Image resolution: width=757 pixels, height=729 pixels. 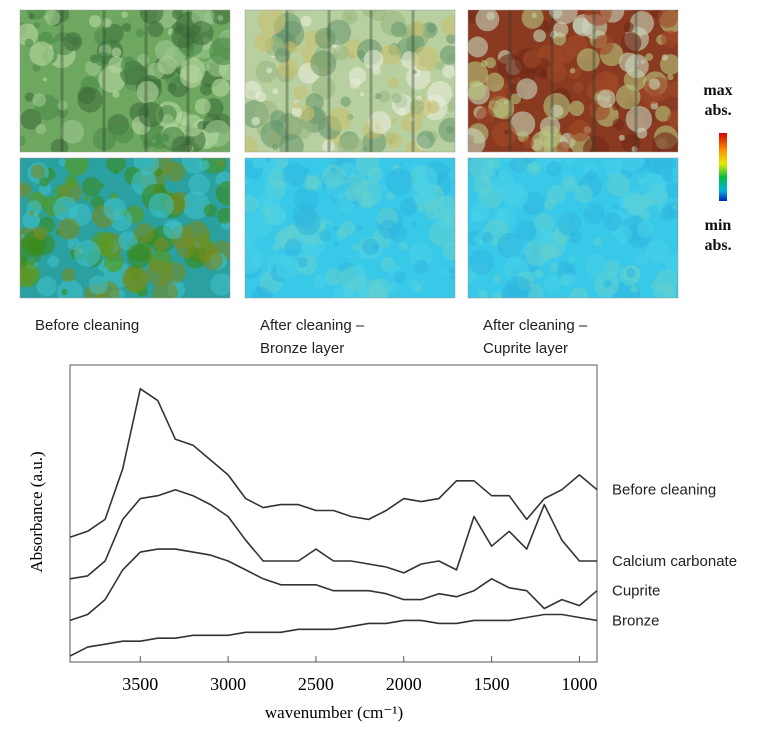 I want to click on colorbar-max: abs., so click(x=717, y=110).